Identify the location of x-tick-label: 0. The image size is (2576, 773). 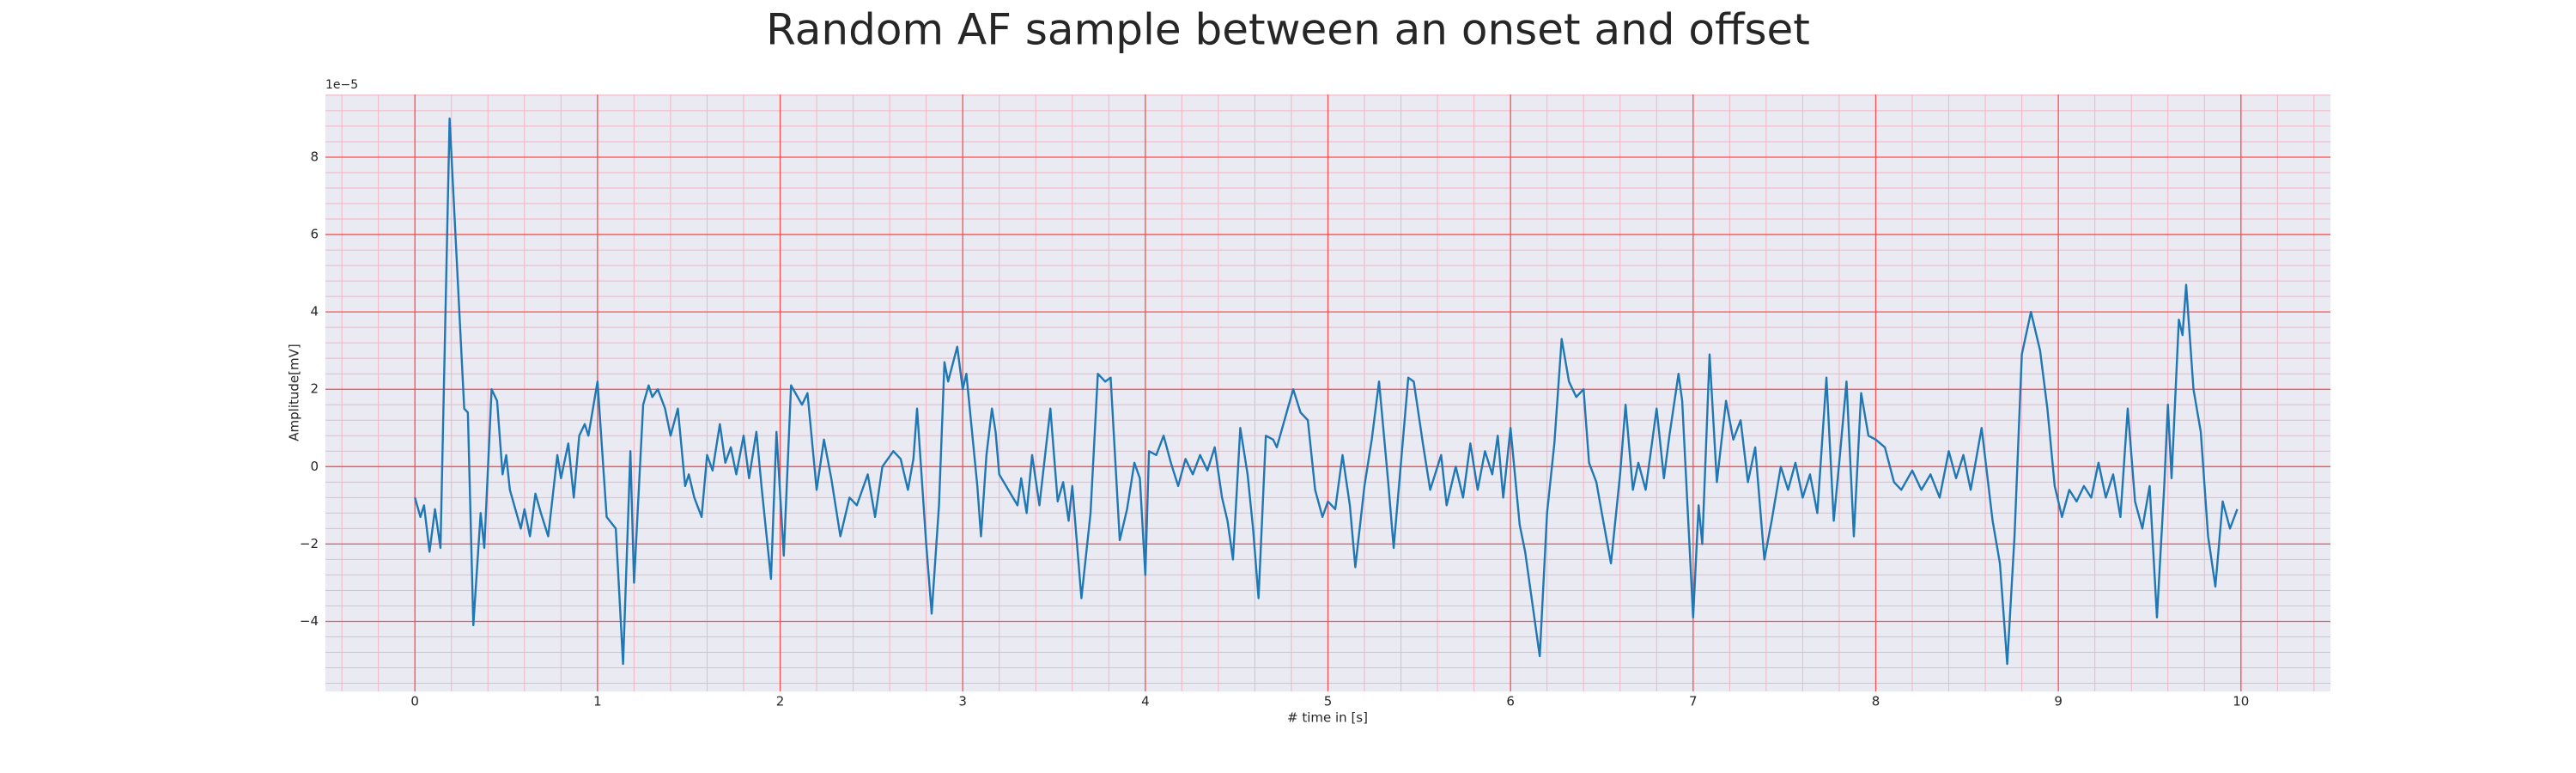
(414, 701).